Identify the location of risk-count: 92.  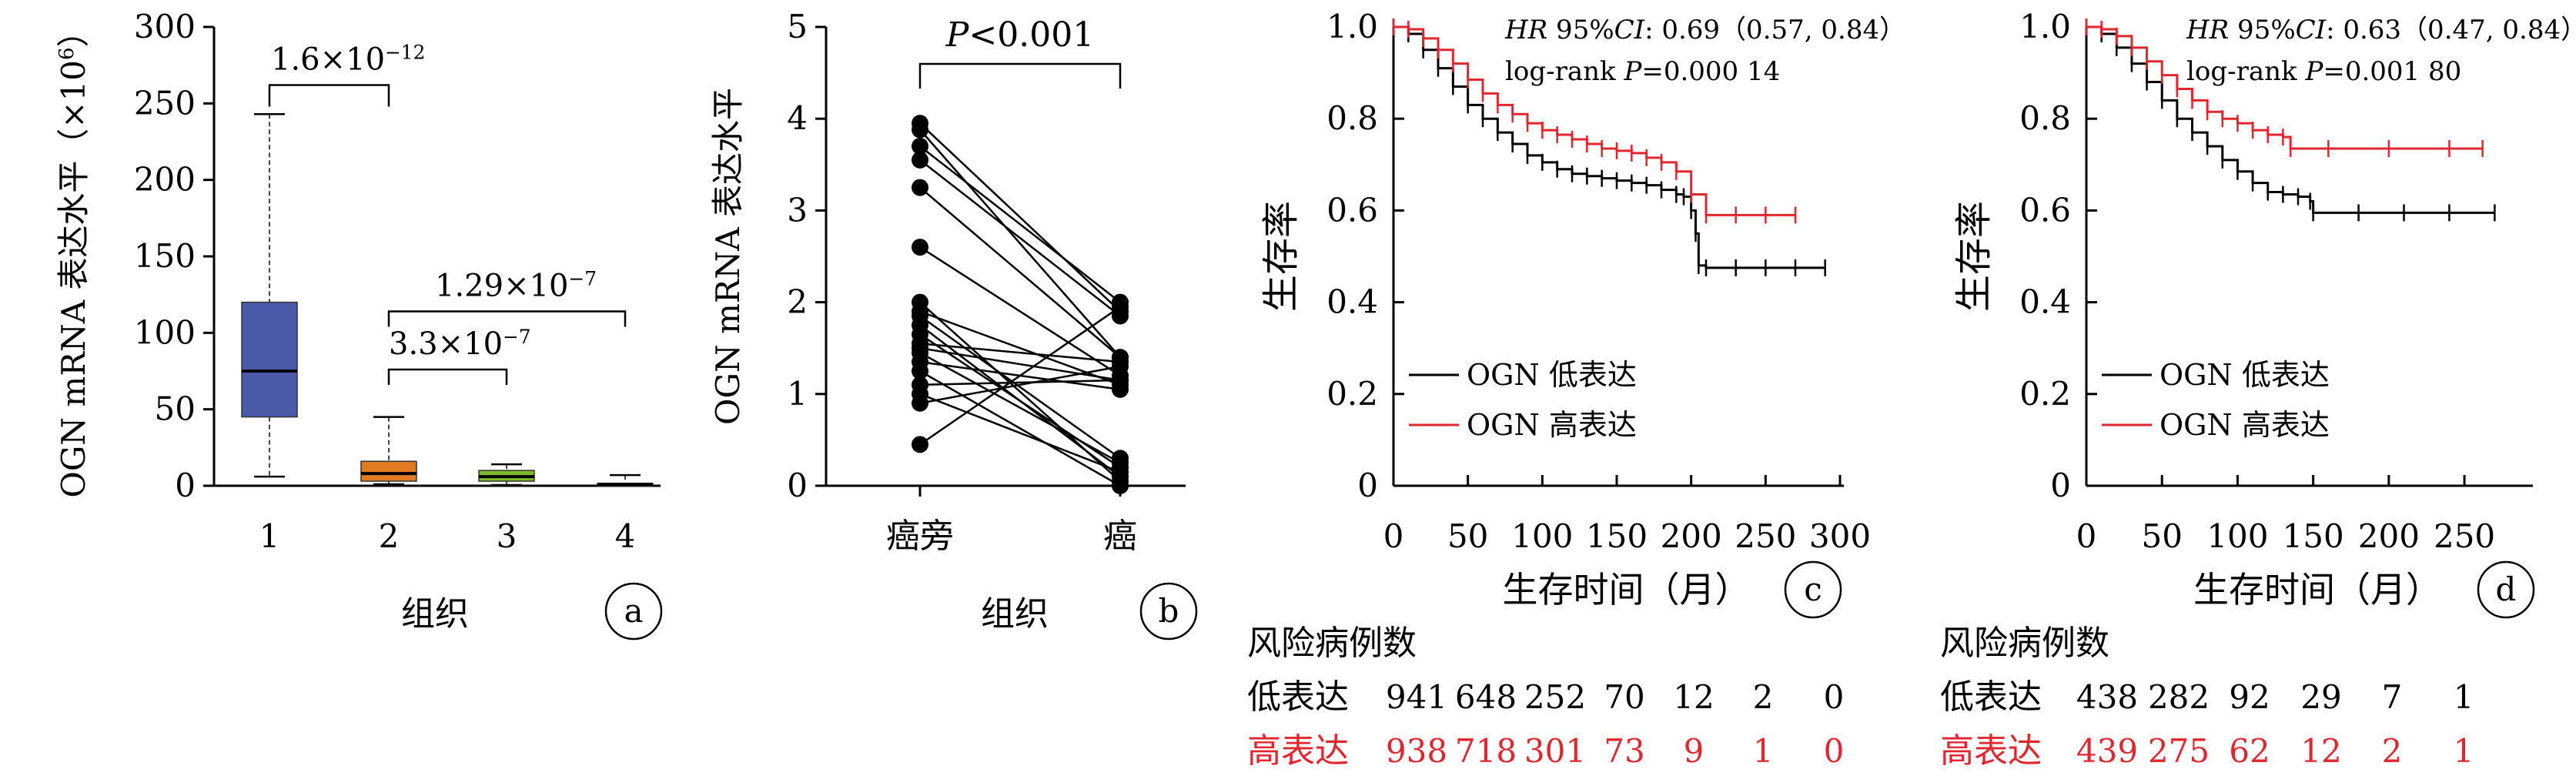
(2249, 697).